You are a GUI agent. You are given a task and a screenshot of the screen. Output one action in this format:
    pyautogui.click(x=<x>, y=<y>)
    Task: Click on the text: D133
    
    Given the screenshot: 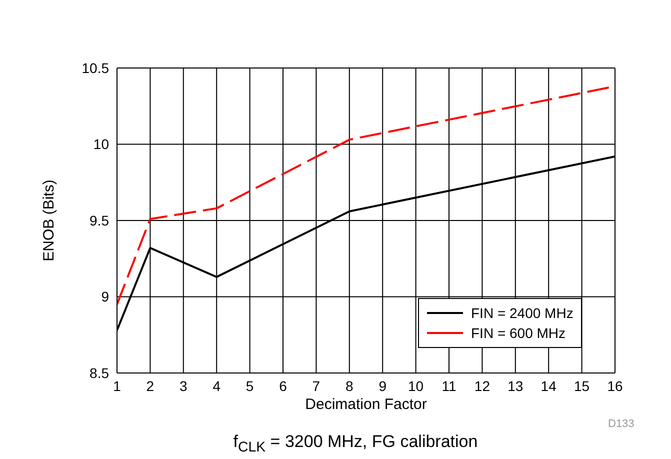 What is the action you would take?
    pyautogui.click(x=621, y=424)
    